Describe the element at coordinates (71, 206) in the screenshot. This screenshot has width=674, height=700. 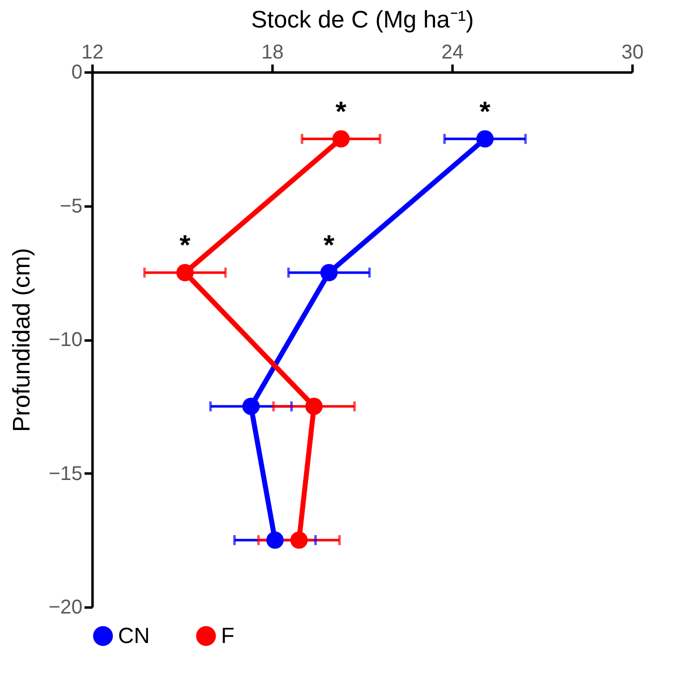
I see `y-tick-label: −5` at that location.